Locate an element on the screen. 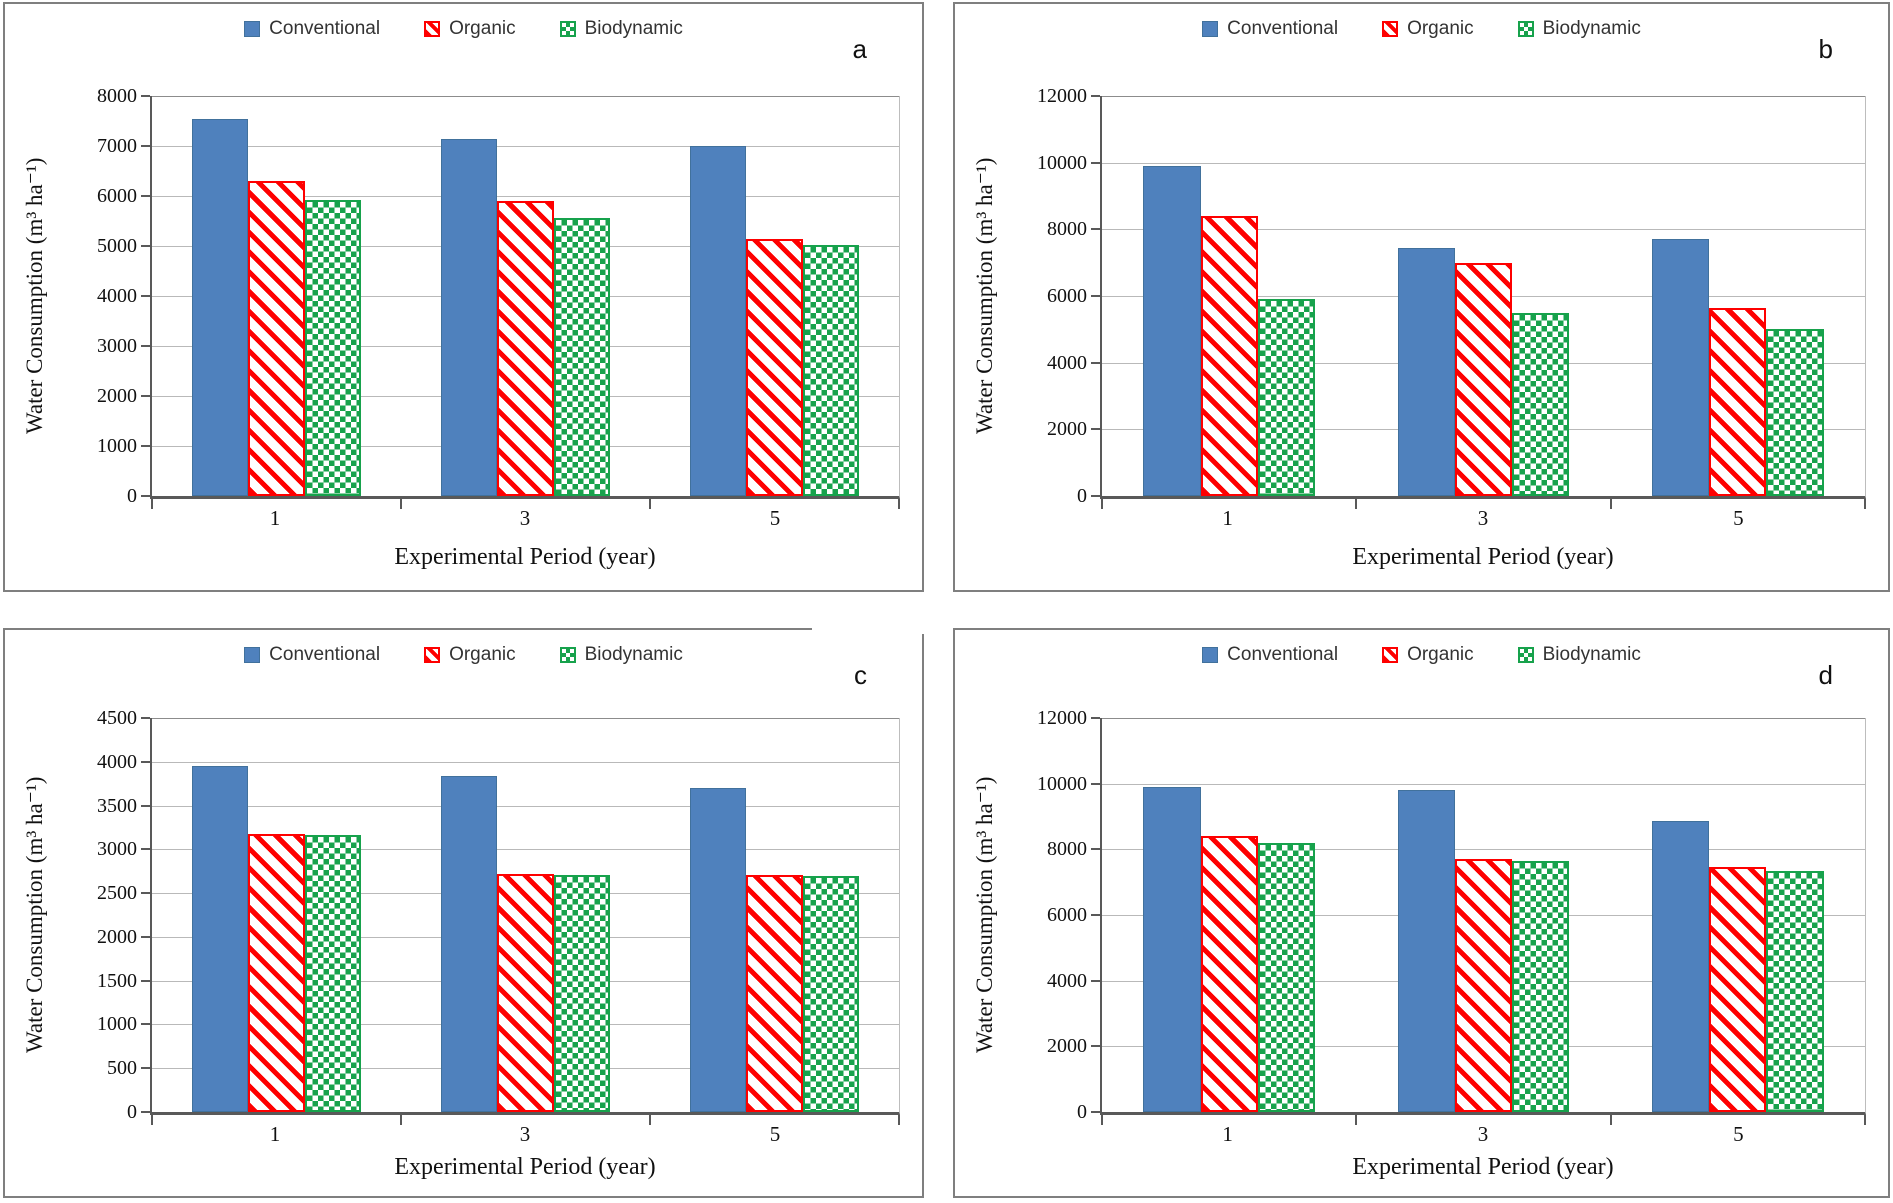  y-tick-label: 2000 is located at coordinates (117, 936).